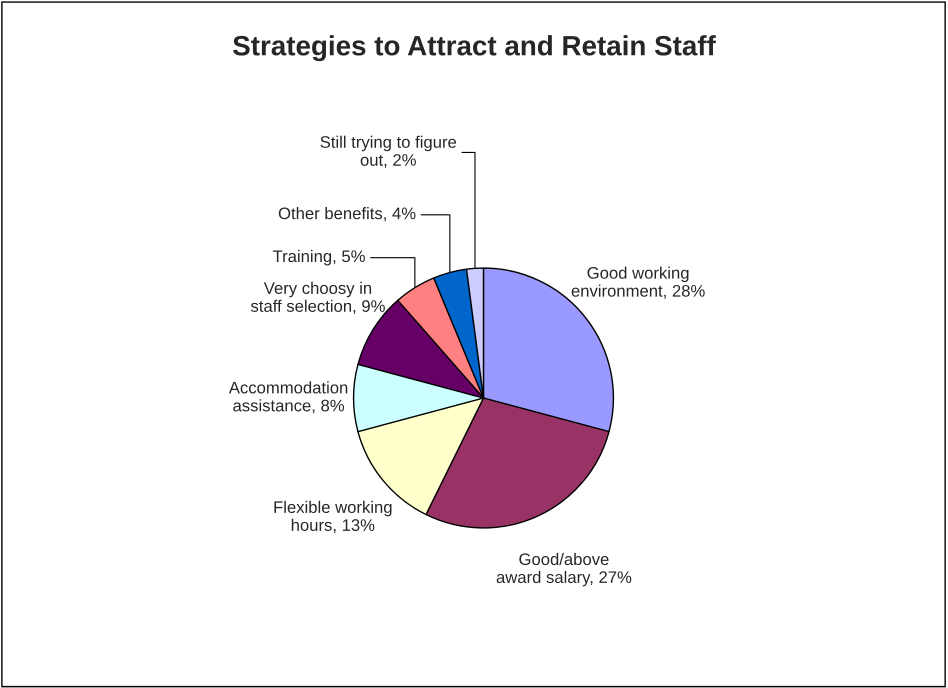 The width and height of the screenshot is (948, 688). Describe the element at coordinates (333, 516) in the screenshot. I see `slice-label: Flexible working hours, 13%` at that location.